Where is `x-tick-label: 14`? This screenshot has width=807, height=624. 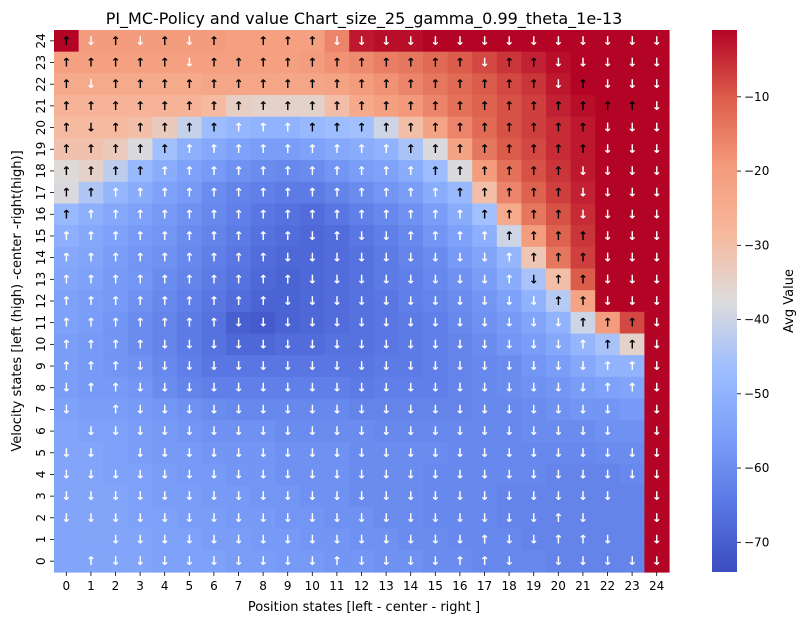
x-tick-label: 14 is located at coordinates (410, 586).